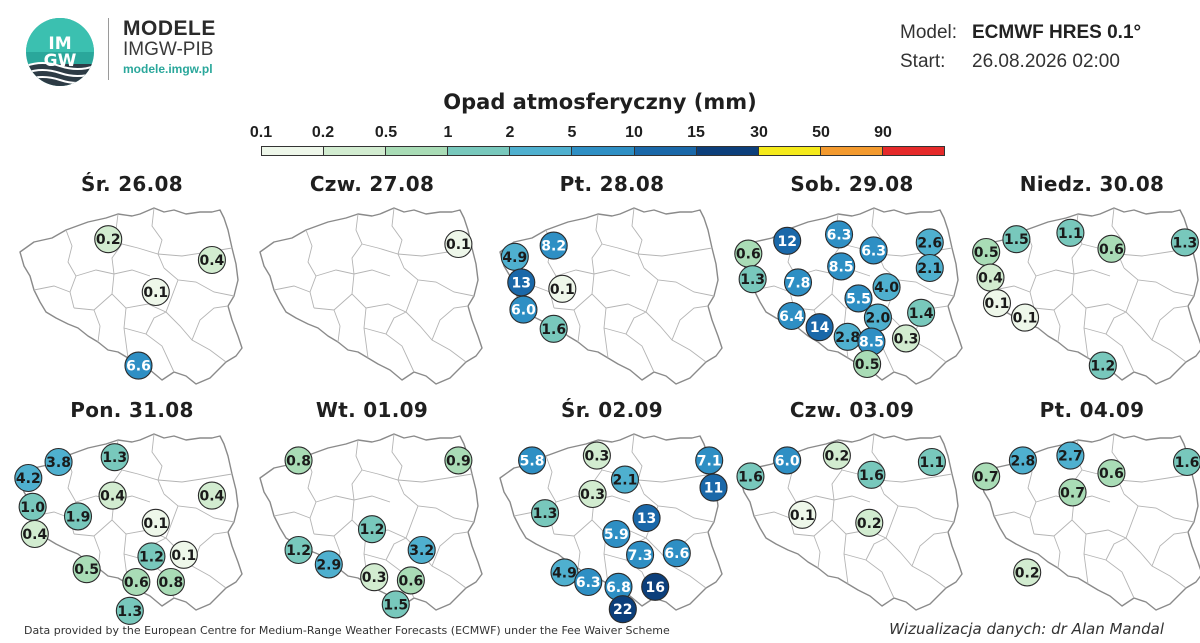 The image size is (1200, 643). I want to click on precip-marker: 4.0, so click(886, 287).